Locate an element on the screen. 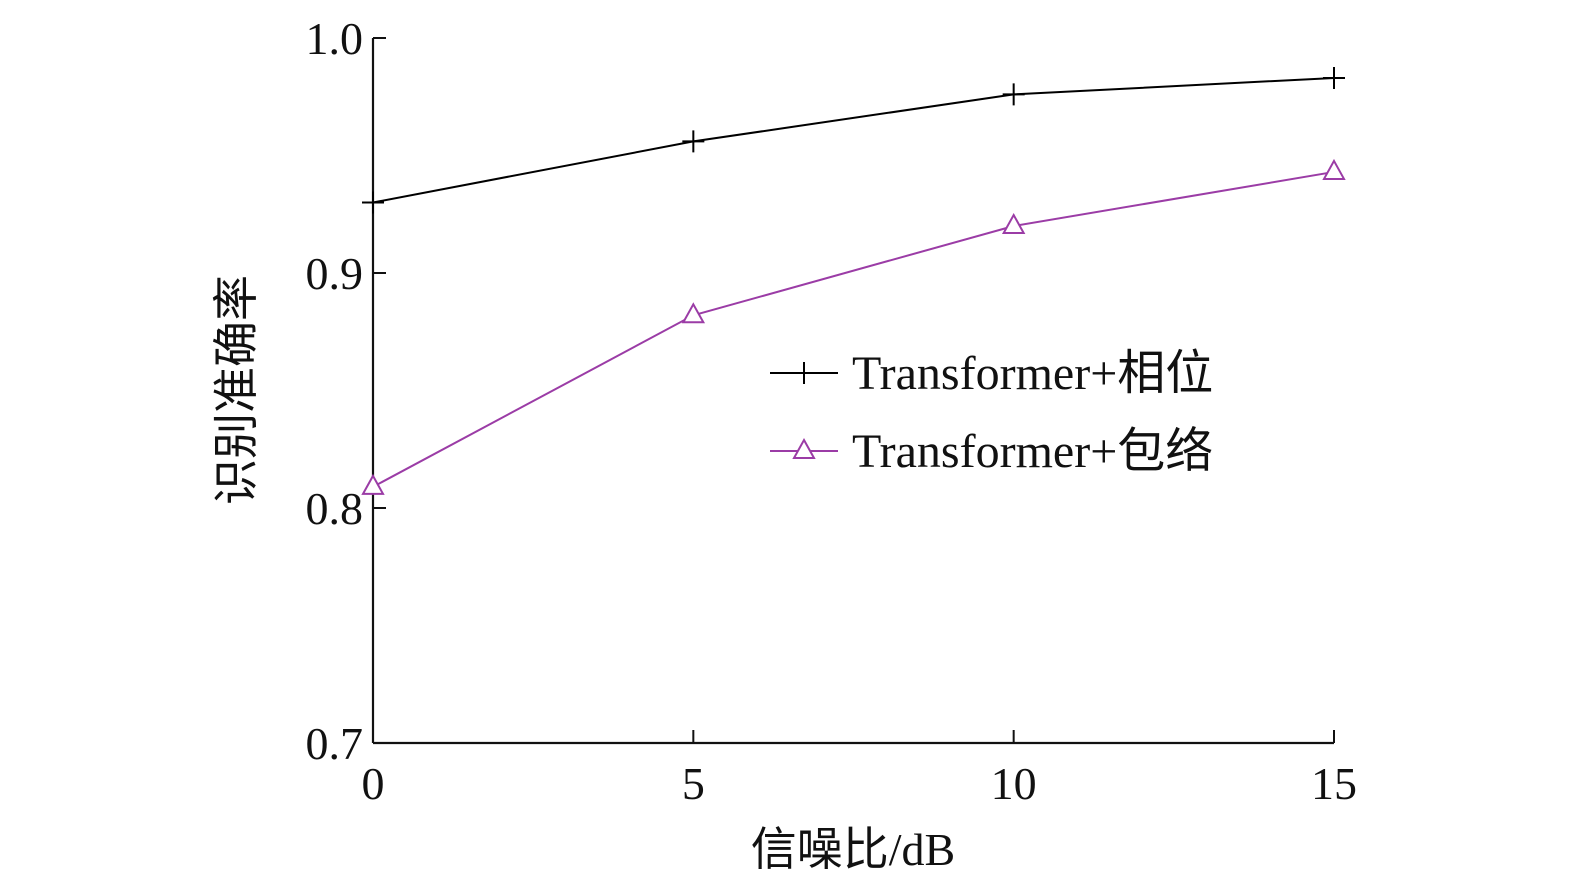  legend-marker-phase is located at coordinates (804, 373).